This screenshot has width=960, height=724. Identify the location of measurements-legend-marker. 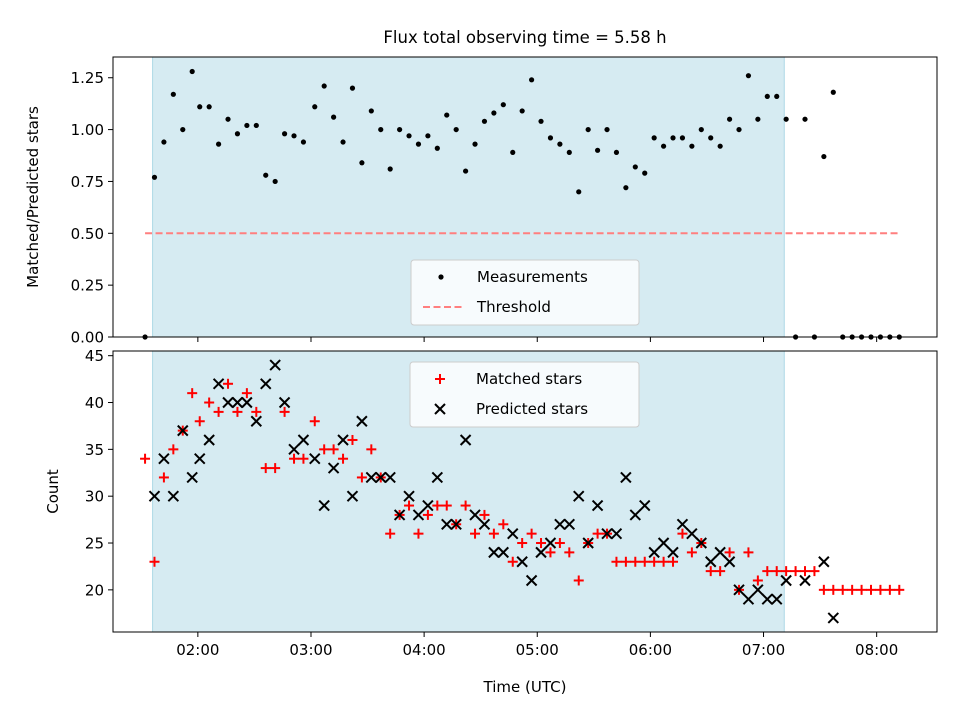
(441, 277).